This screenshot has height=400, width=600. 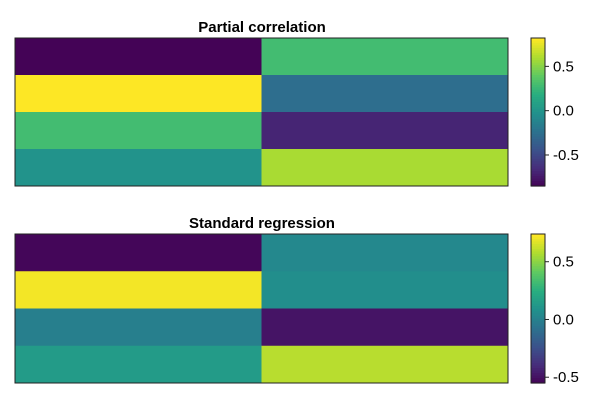 What do you see at coordinates (138, 327) in the screenshot?
I see `heatmap-cell-r3-c1` at bounding box center [138, 327].